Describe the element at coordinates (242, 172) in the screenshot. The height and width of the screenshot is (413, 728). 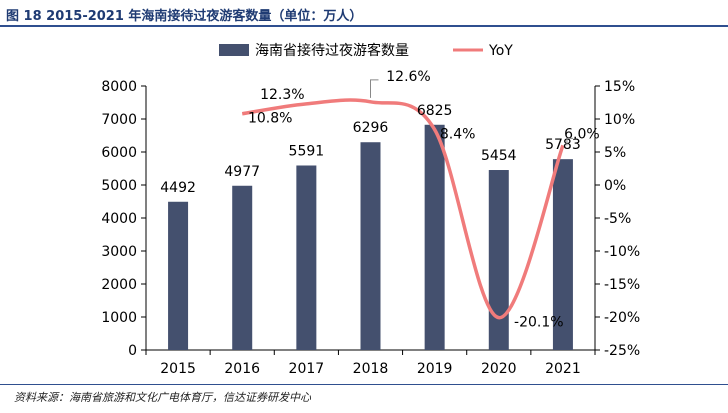
I see `bar-value-label: 4977` at that location.